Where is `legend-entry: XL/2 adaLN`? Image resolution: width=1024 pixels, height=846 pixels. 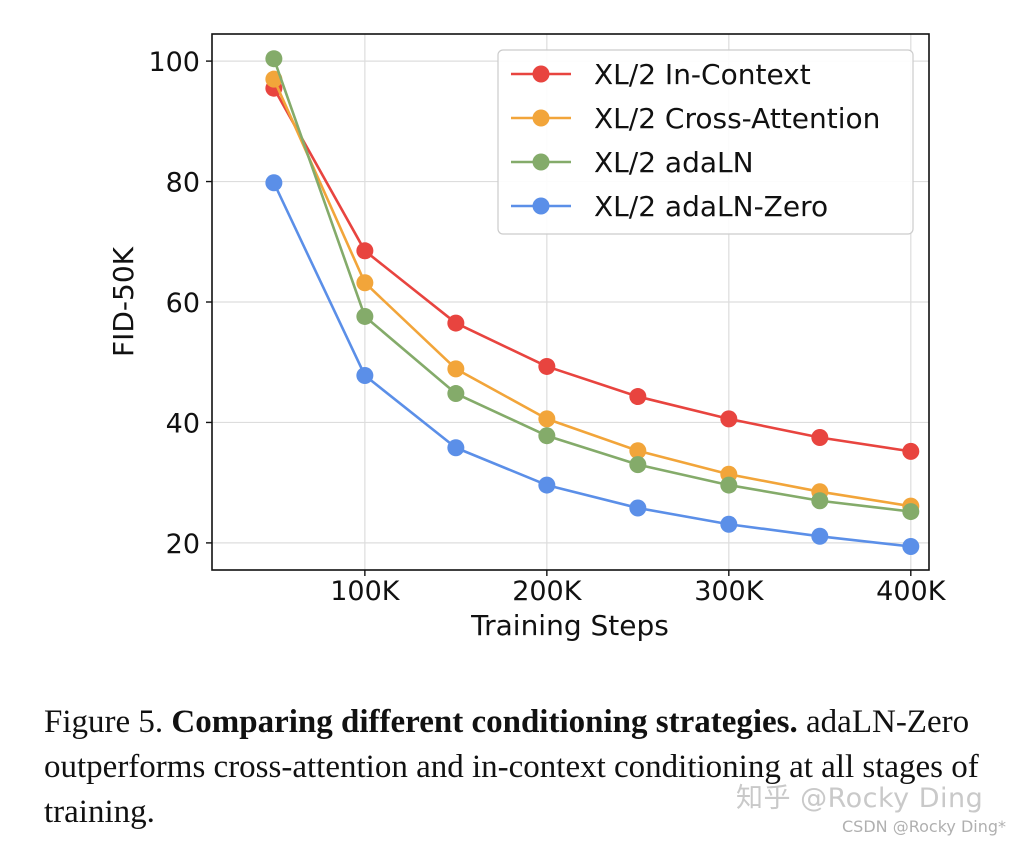
legend-entry: XL/2 adaLN is located at coordinates (632, 162).